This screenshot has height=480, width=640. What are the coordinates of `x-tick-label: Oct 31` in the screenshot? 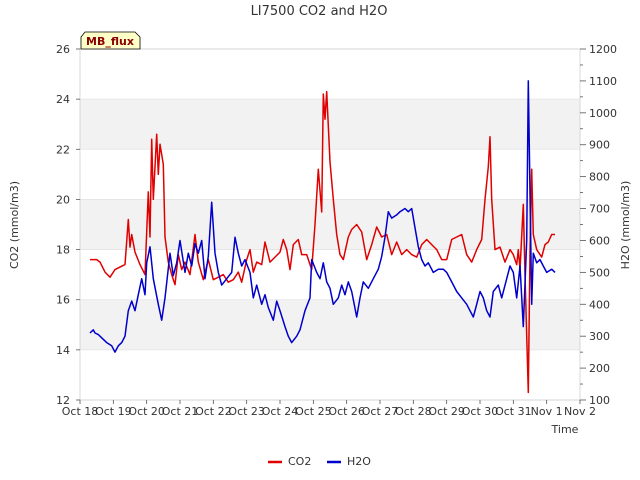 It's located at (513, 411).